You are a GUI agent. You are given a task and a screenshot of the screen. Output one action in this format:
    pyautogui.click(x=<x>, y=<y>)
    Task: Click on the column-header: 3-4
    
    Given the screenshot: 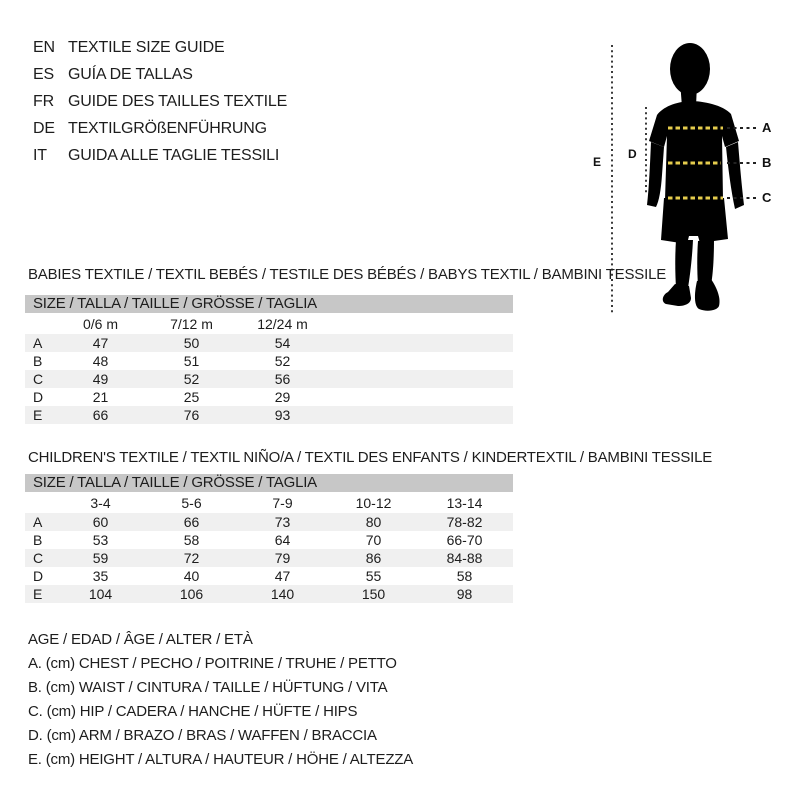 What is the action you would take?
    pyautogui.click(x=100, y=502)
    